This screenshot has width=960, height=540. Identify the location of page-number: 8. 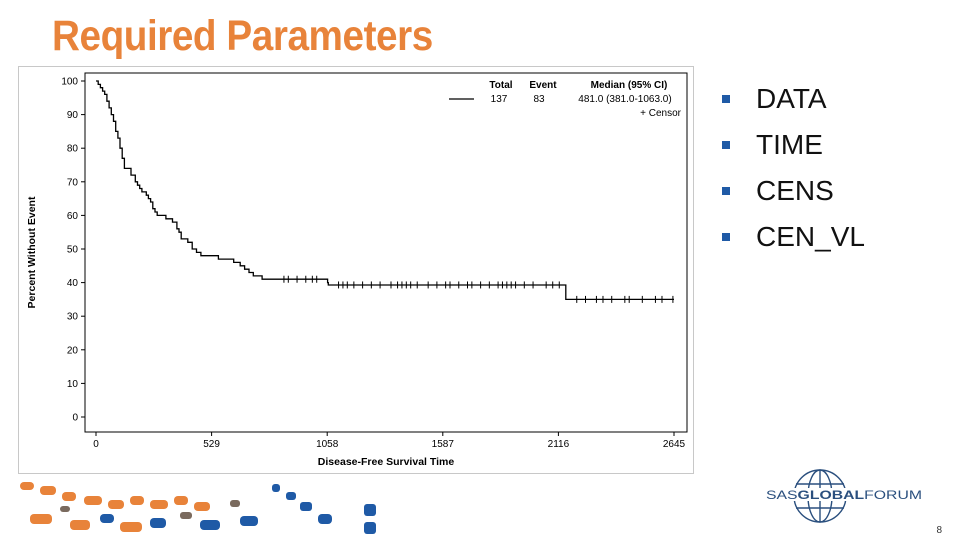
(939, 530).